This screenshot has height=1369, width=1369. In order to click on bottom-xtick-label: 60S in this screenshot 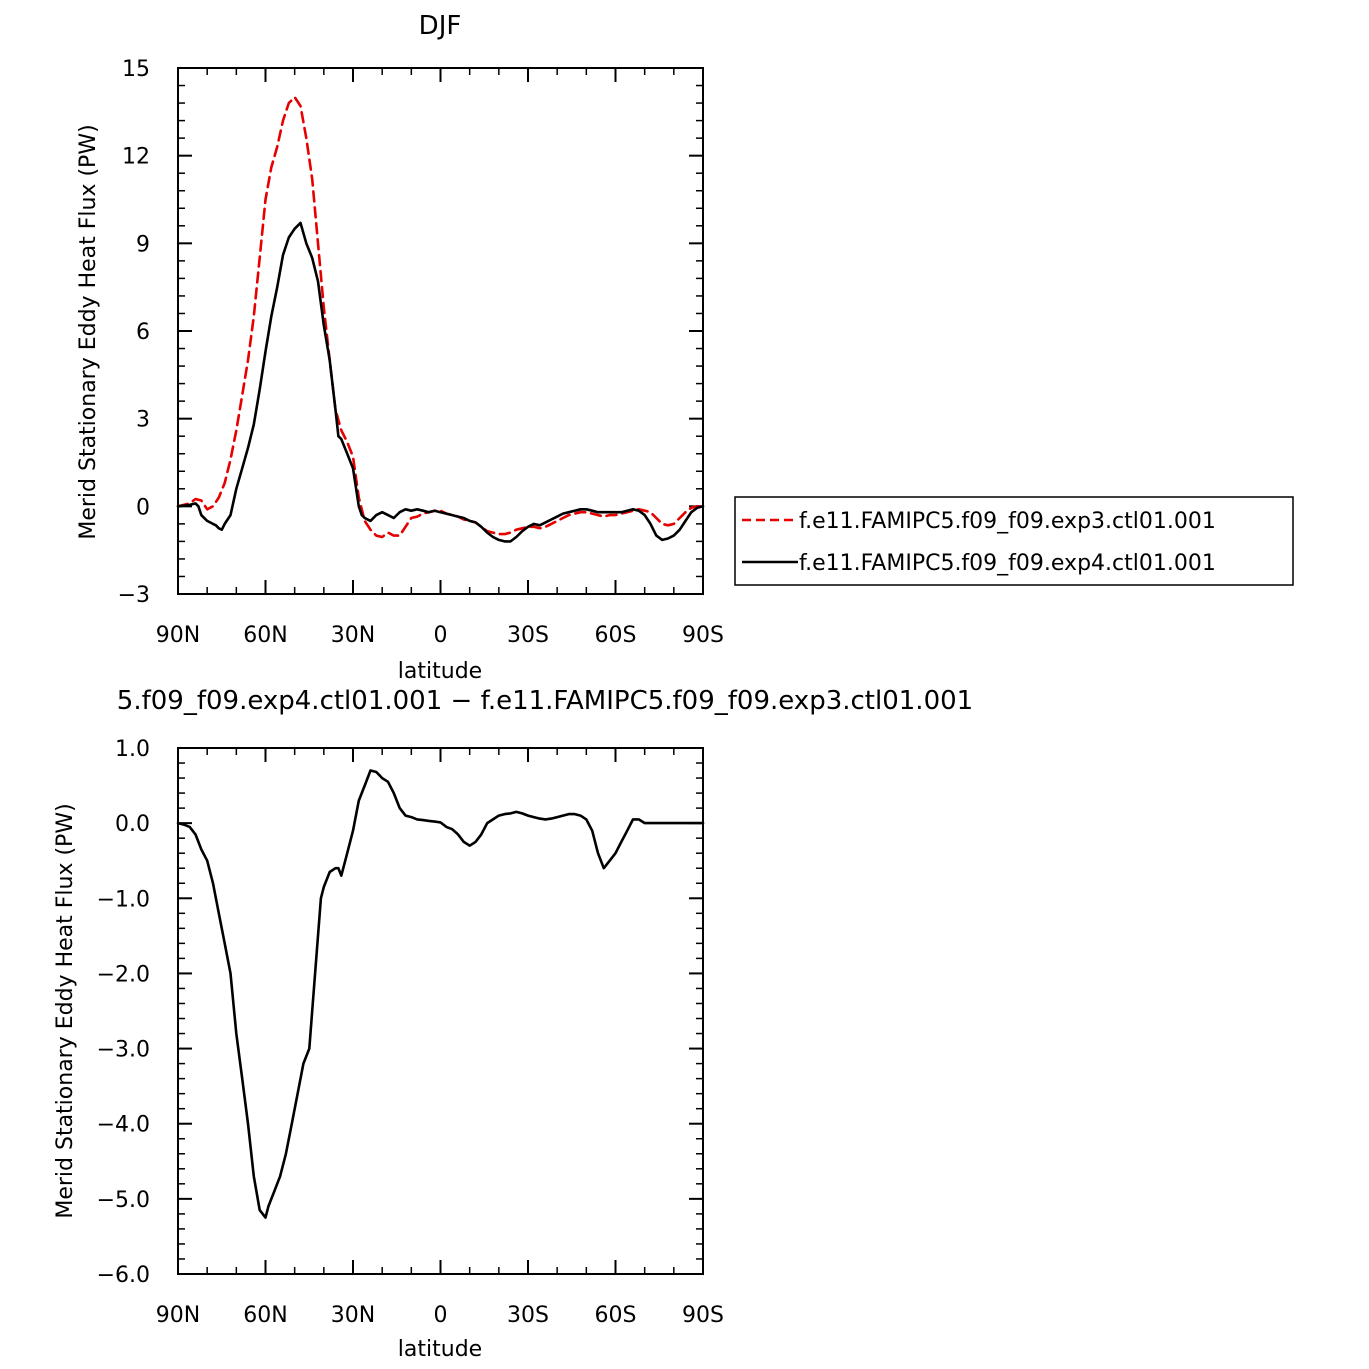, I will do `click(616, 1315)`.